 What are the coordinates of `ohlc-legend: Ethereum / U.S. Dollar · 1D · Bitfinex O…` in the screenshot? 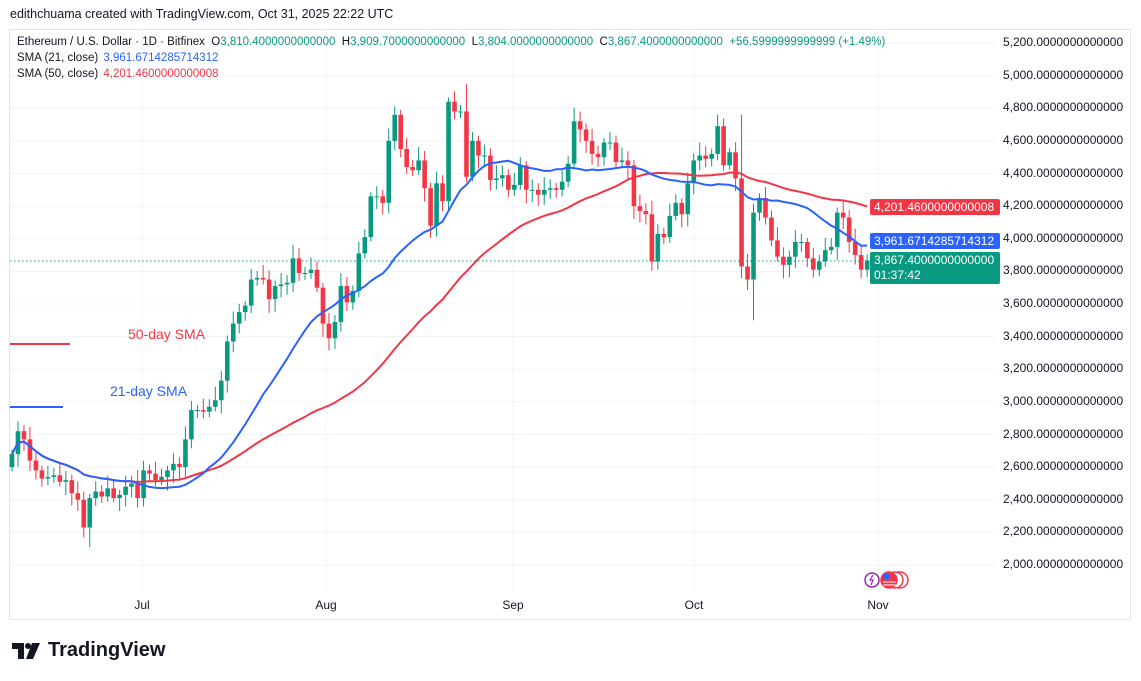 It's located at (451, 42).